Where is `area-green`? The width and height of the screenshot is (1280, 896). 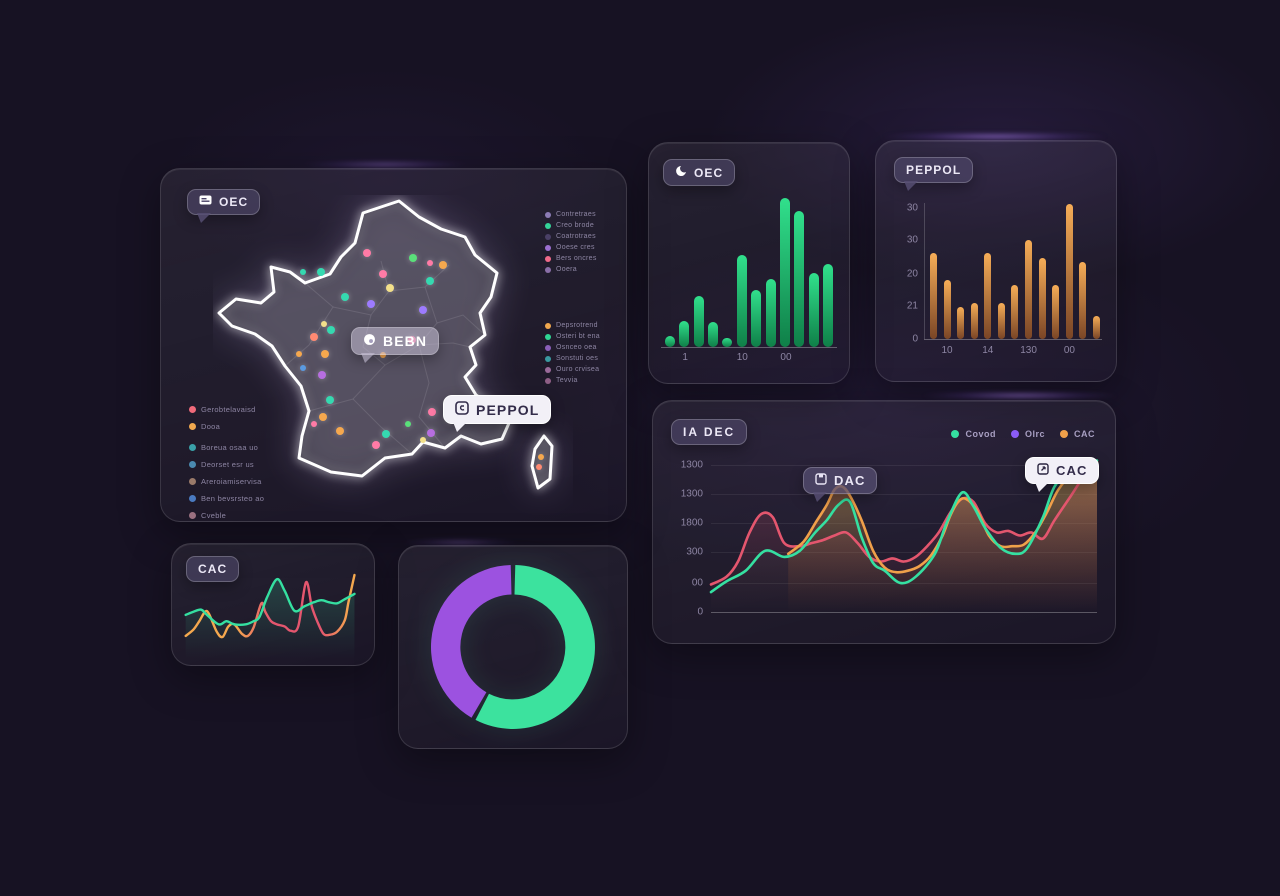 area-green is located at coordinates (904, 536).